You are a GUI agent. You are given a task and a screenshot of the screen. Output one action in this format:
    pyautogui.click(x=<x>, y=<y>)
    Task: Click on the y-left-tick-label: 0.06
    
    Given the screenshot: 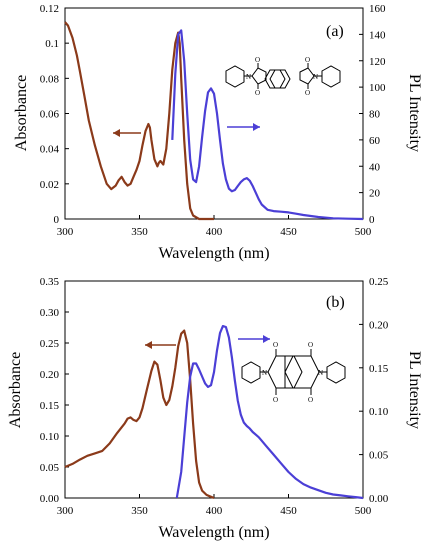 What is the action you would take?
    pyautogui.click(x=50, y=115)
    